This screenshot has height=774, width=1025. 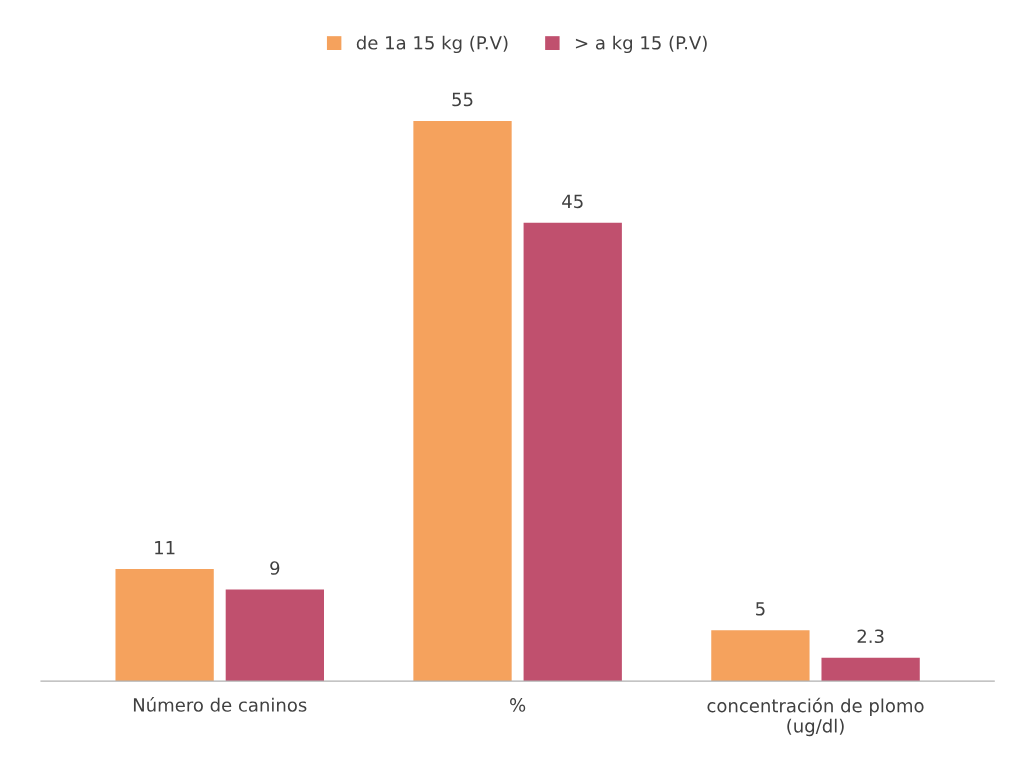 I want to click on x-tick-label: Número de caninos, so click(x=220, y=704).